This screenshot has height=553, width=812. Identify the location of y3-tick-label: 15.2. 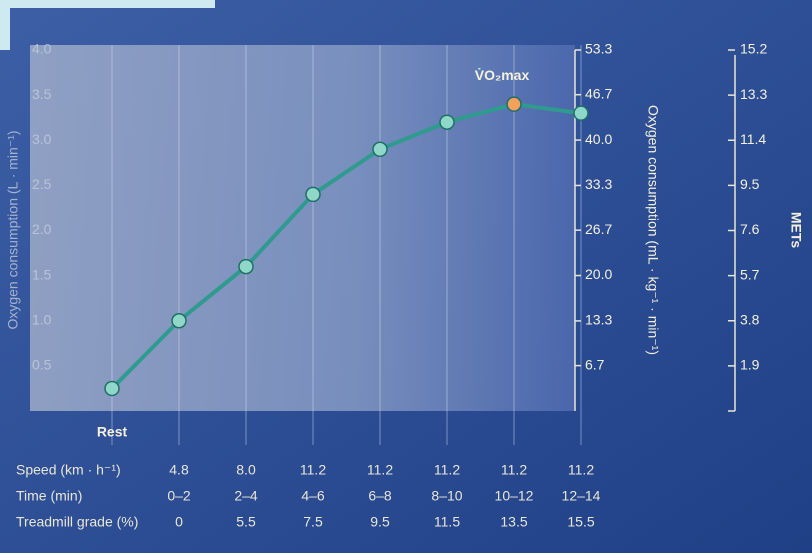
(753, 49).